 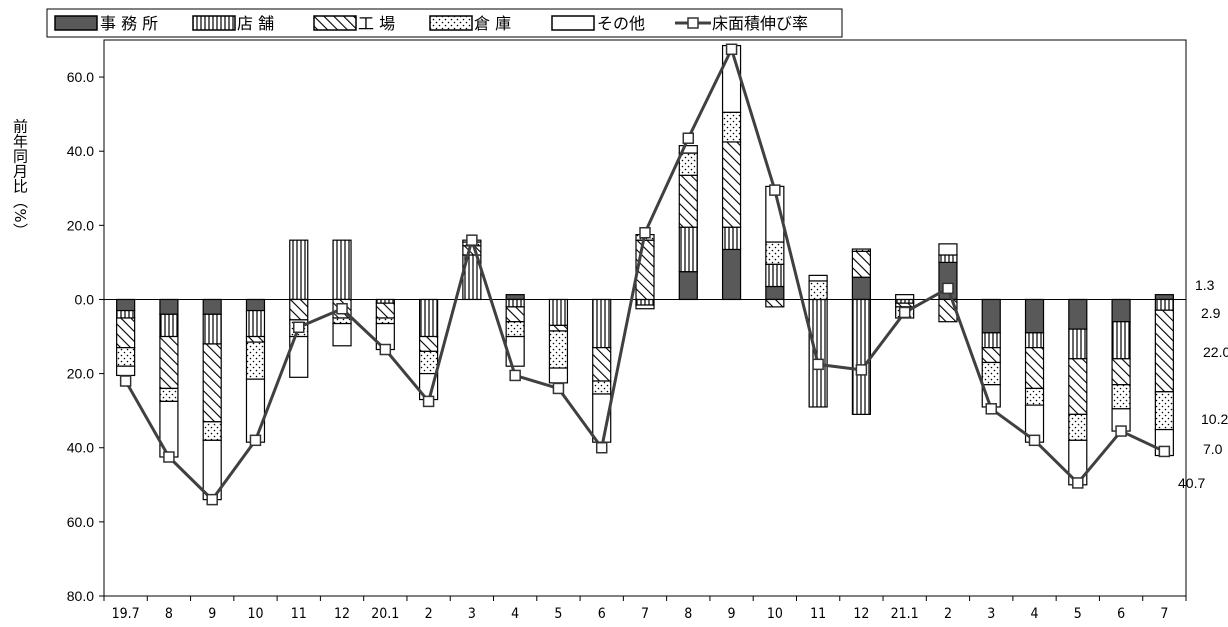 I want to click on x-tick-label: 5, so click(x=558, y=614).